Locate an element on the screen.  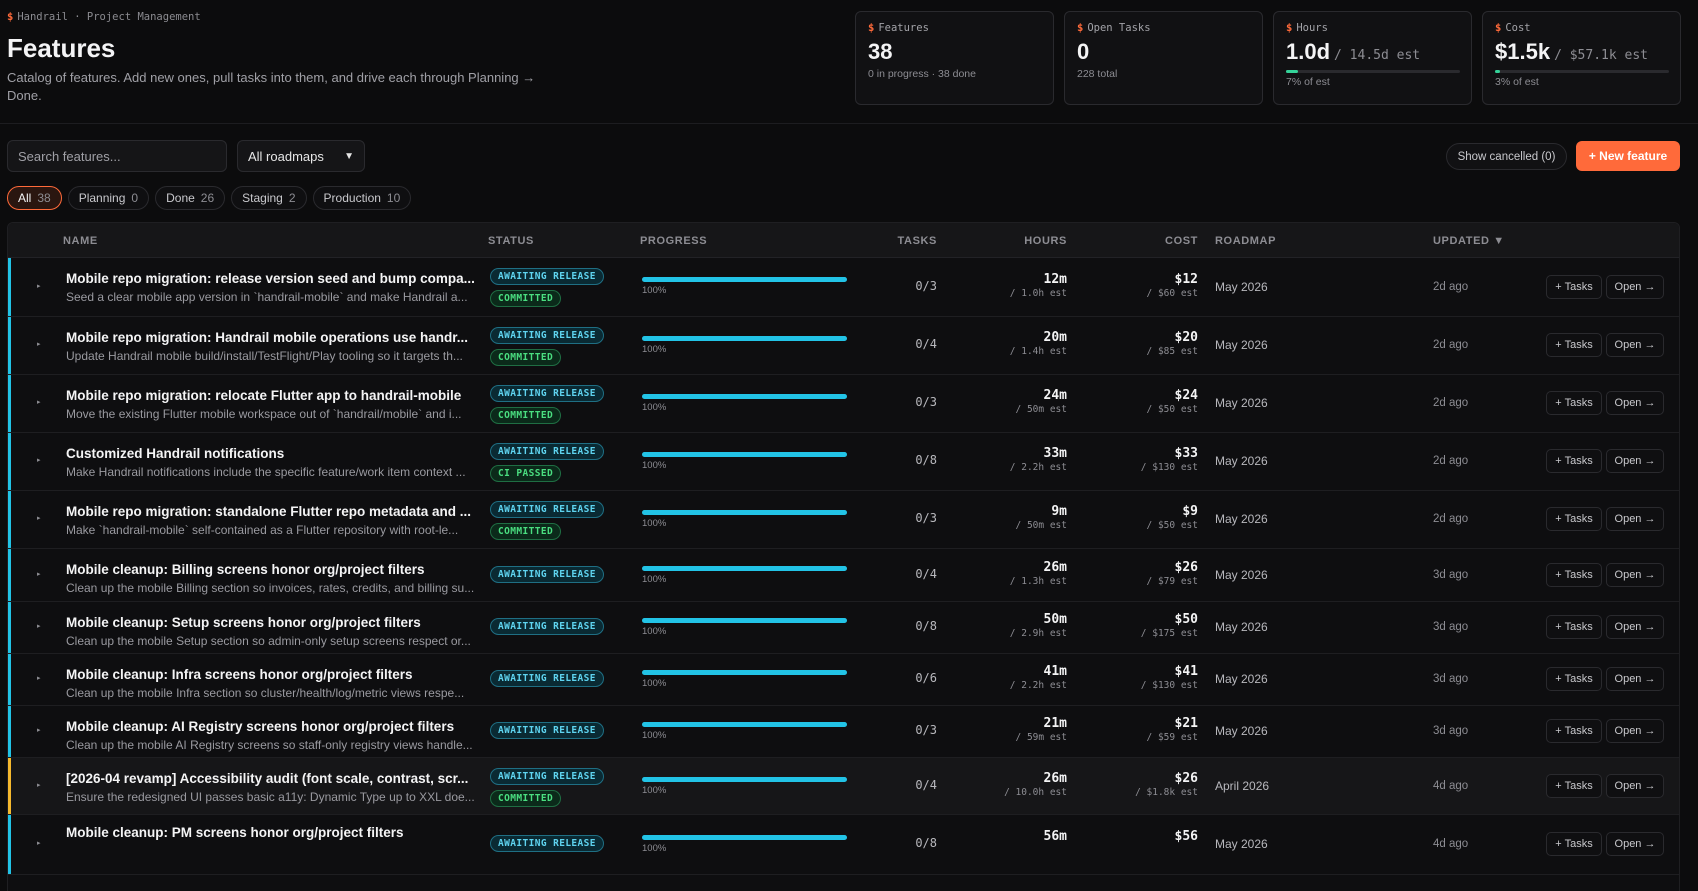
cost-value: $12 is located at coordinates (1186, 279).